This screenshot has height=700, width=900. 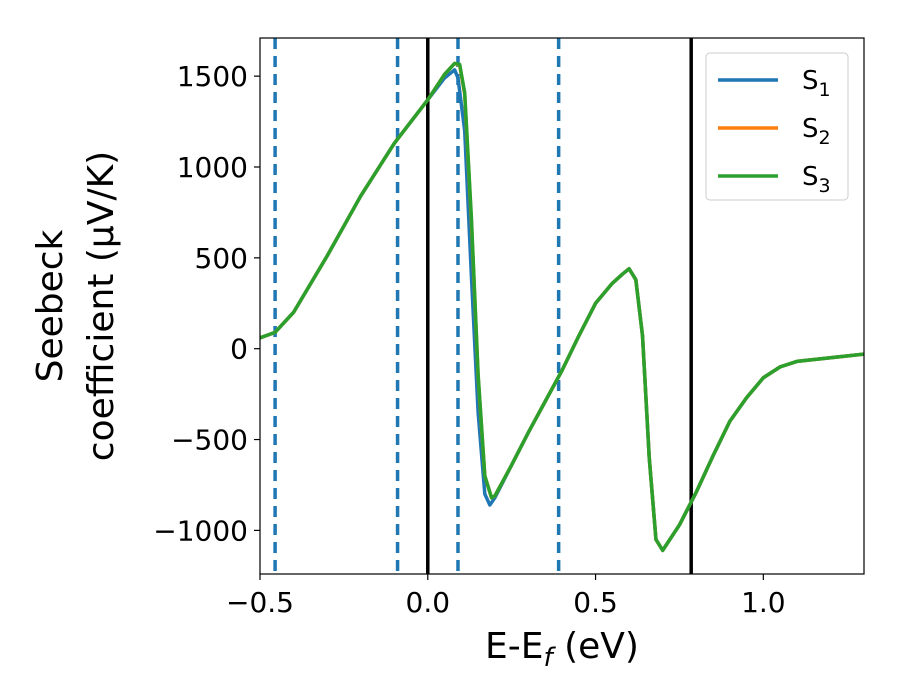 What do you see at coordinates (221, 258) in the screenshot?
I see `y-tick-label: 500` at bounding box center [221, 258].